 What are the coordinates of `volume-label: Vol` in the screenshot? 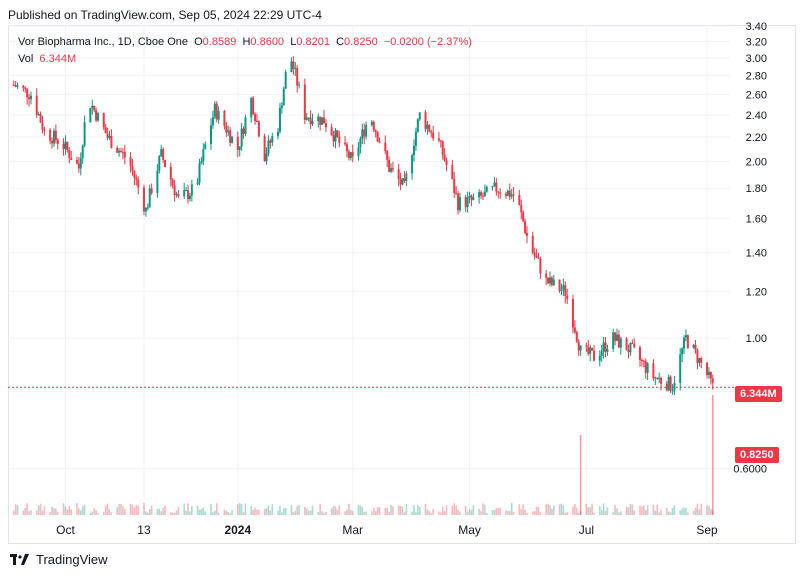 It's located at (26, 59).